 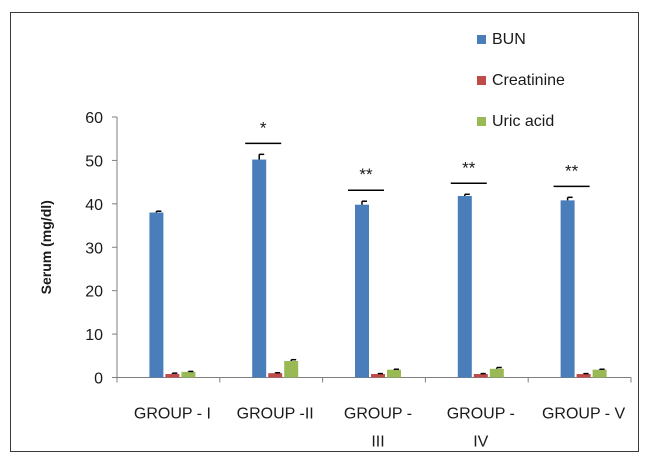 What do you see at coordinates (98, 379) in the screenshot?
I see `y-tick-label: 0` at bounding box center [98, 379].